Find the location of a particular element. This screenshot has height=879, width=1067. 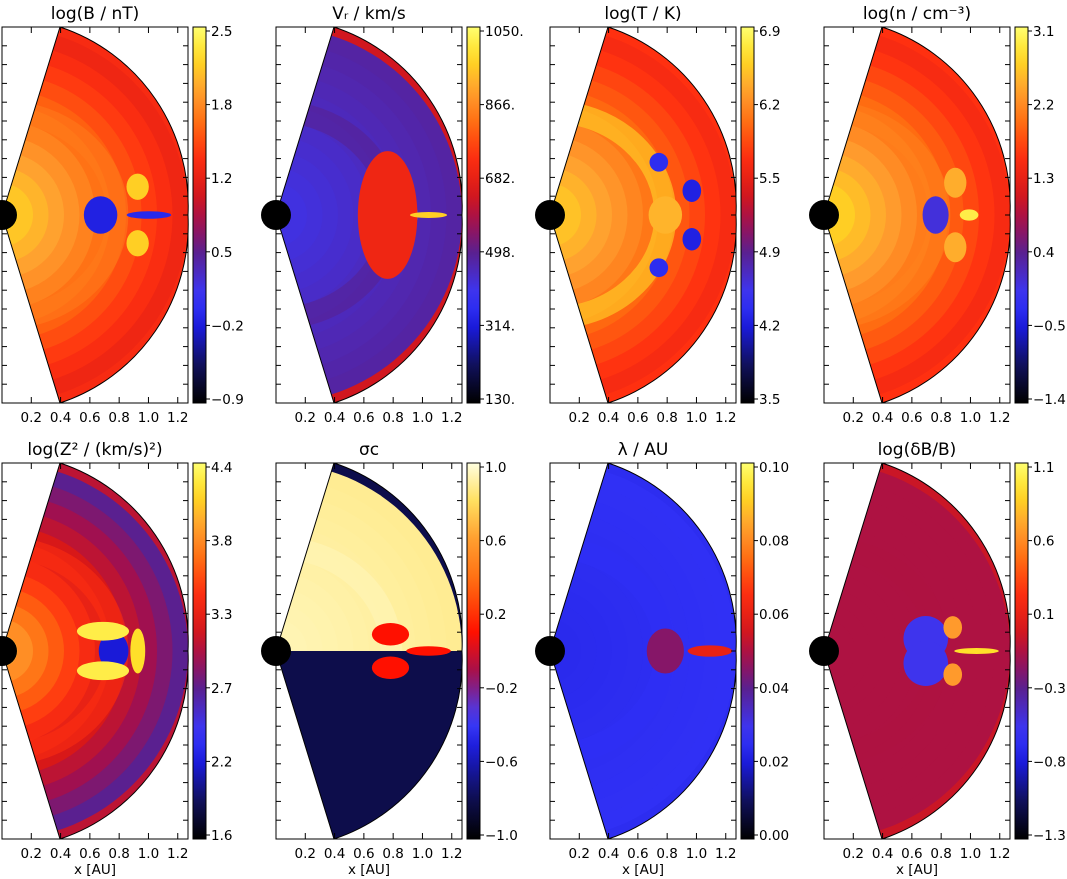

panel-title: log(T / K) is located at coordinates (642, 14).